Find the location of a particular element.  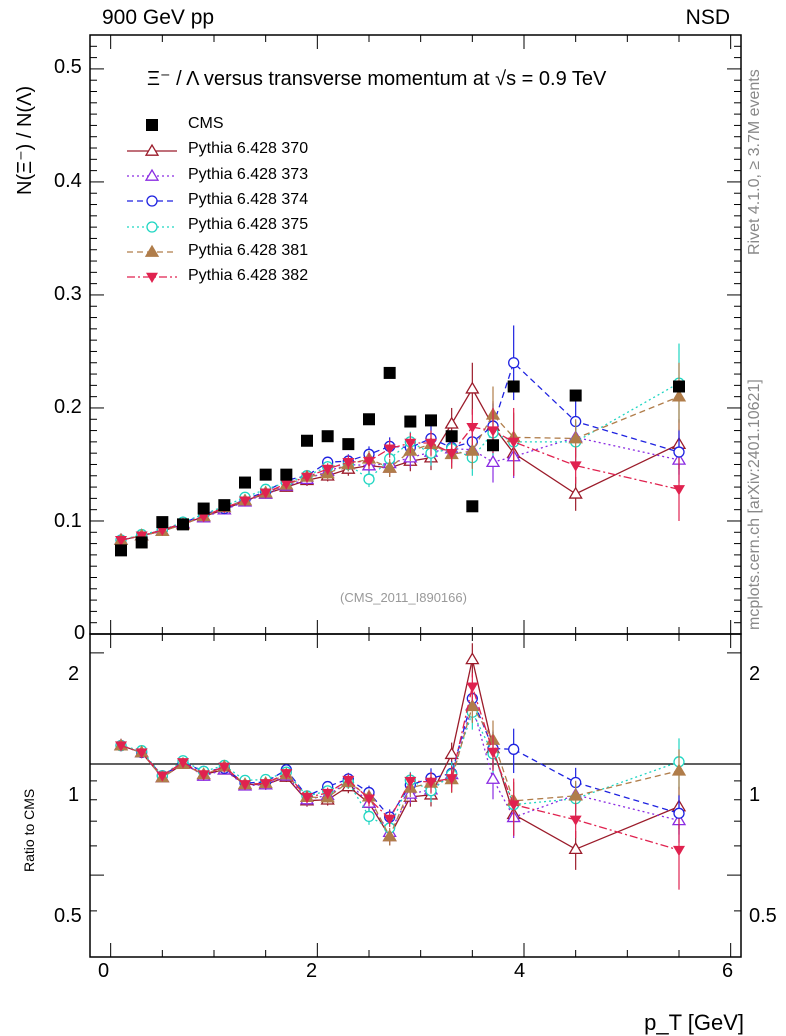

x-tick-4: 4 is located at coordinates (520, 971).